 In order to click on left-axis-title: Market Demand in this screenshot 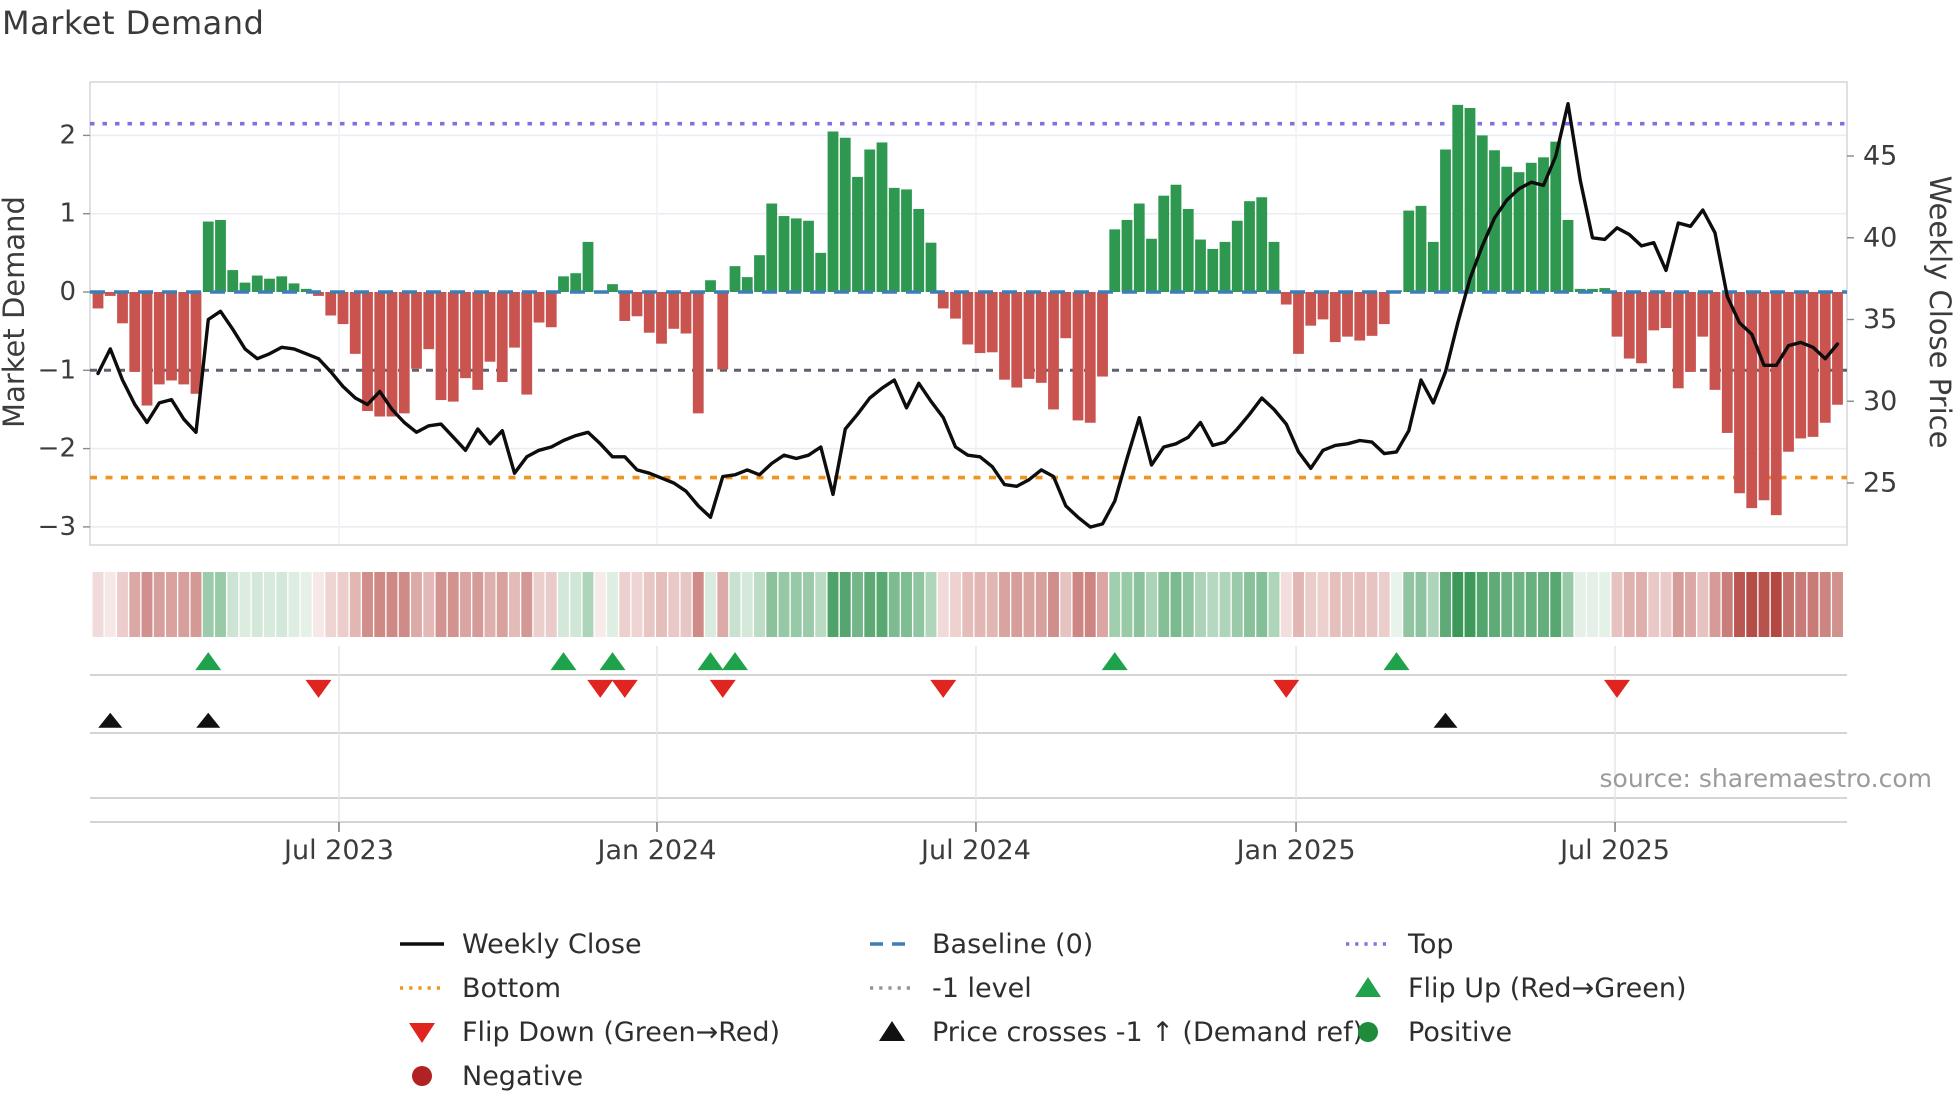, I will do `click(15, 312)`.